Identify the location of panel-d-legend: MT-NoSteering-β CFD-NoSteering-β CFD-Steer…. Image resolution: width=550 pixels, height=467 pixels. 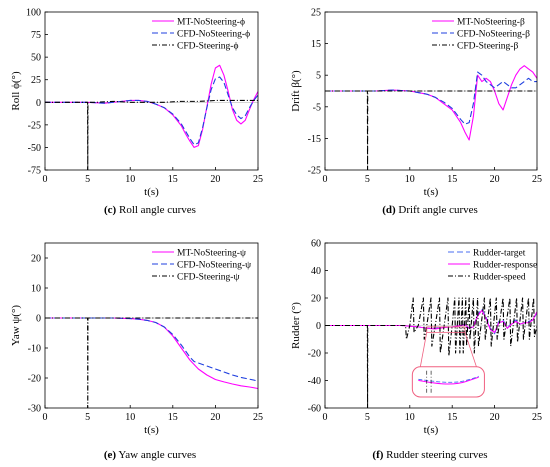
(481, 35).